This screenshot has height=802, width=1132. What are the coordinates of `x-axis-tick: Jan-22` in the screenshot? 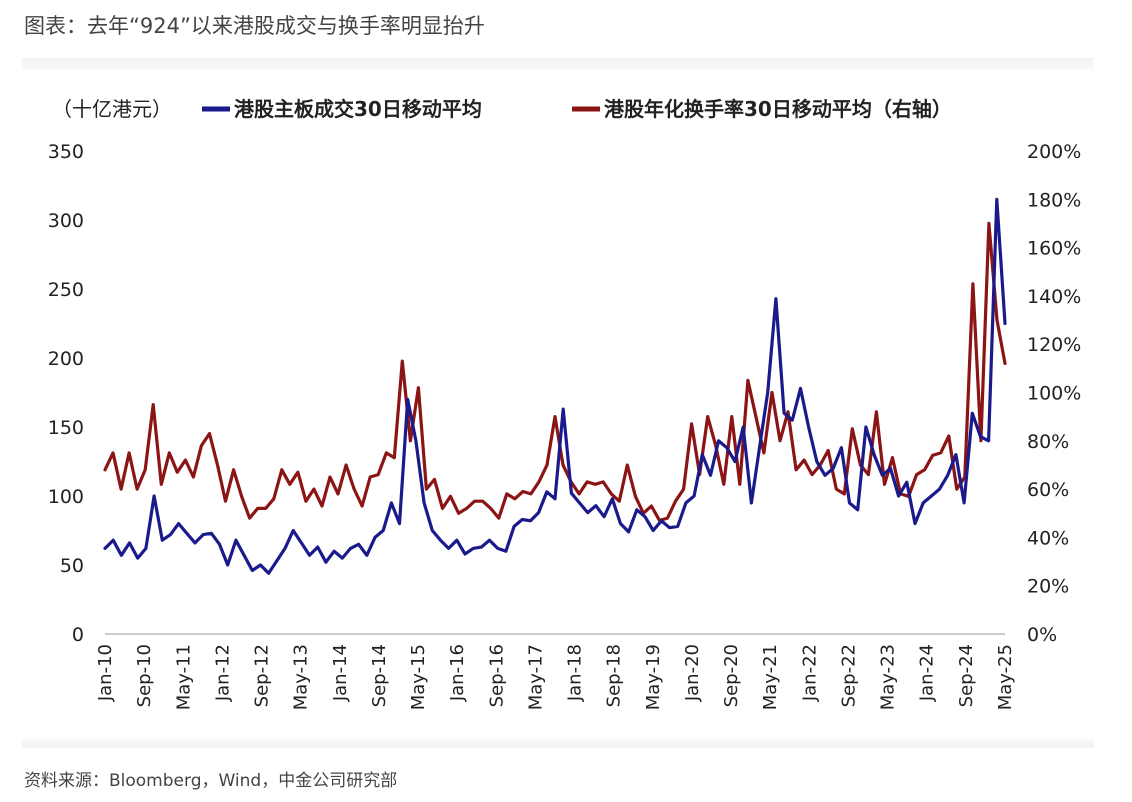 It's located at (809, 673).